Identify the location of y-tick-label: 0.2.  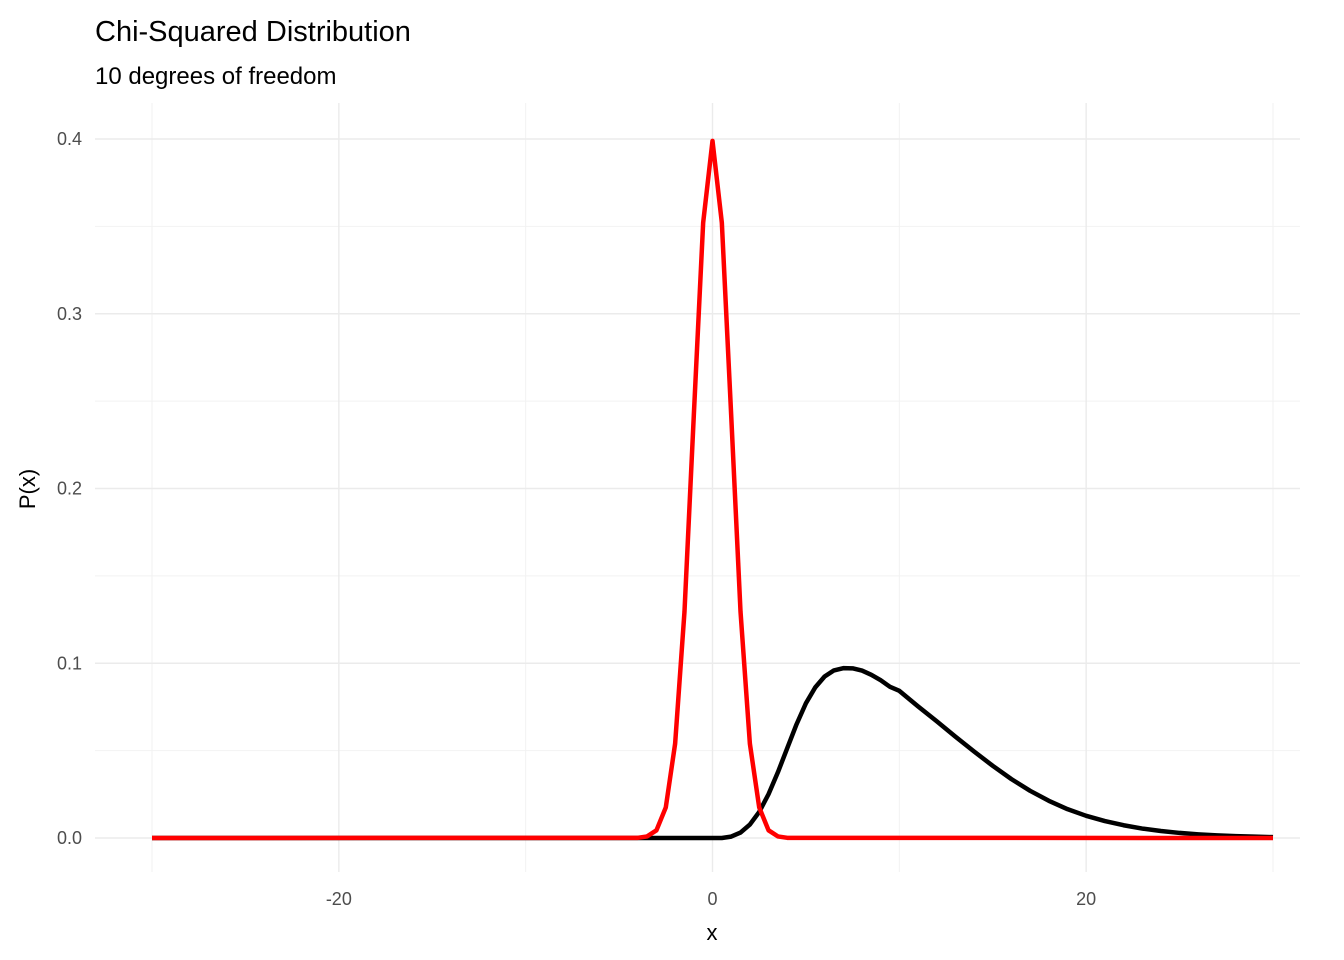
(69, 489).